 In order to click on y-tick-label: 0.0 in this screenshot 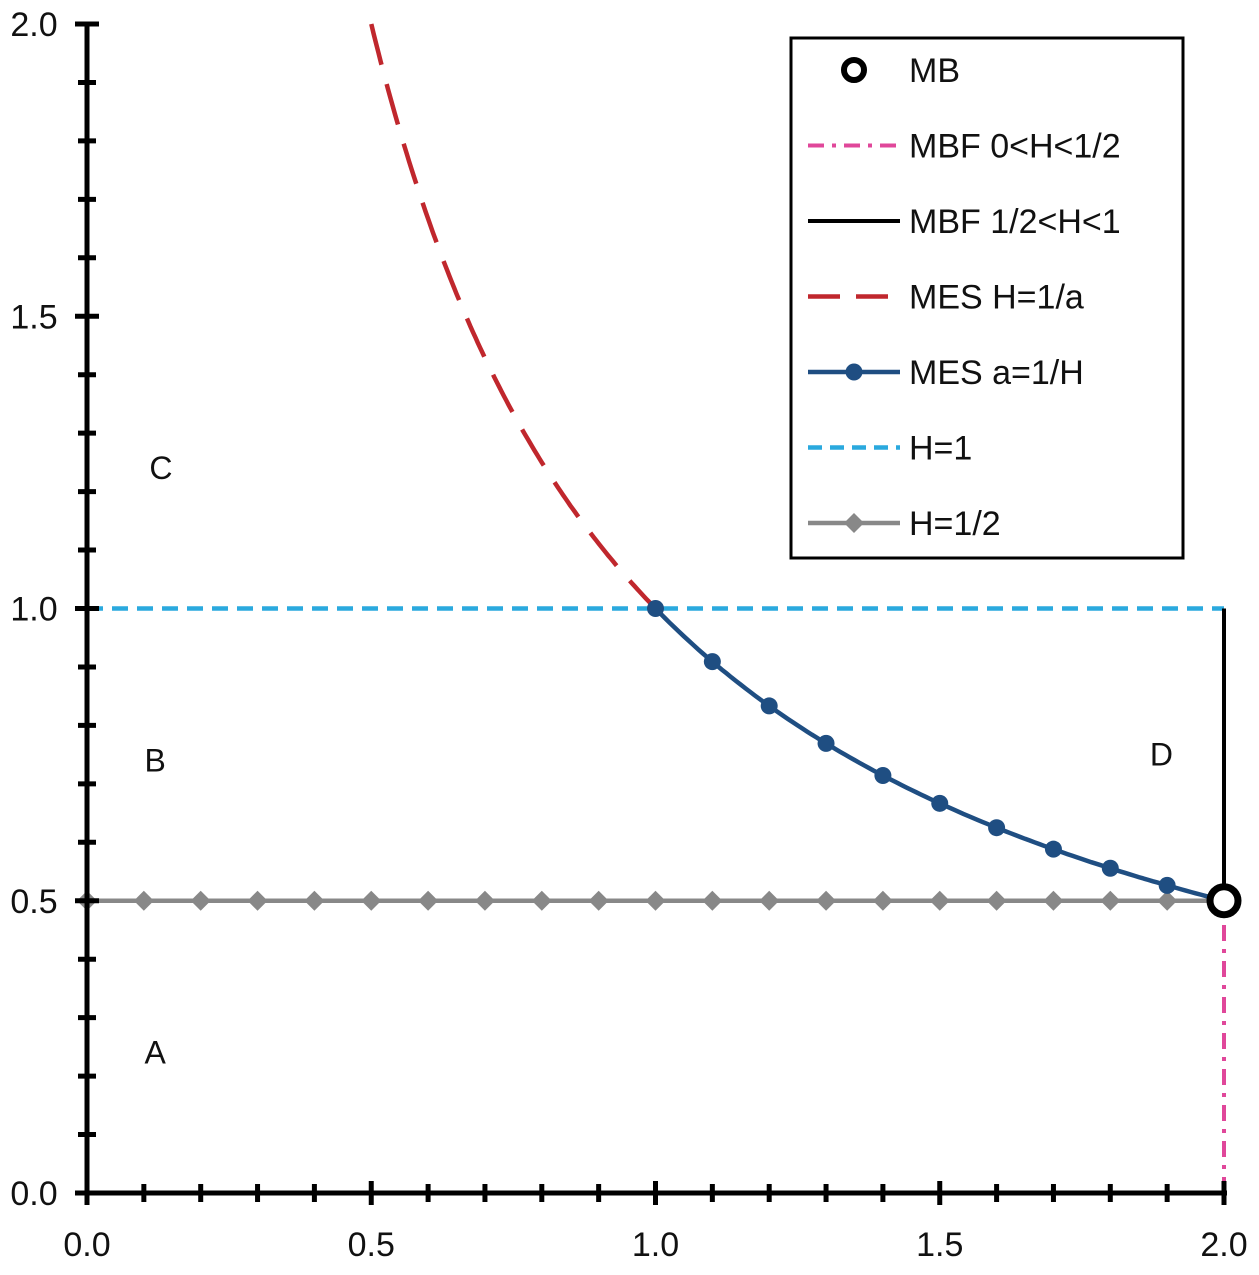, I will do `click(33, 1194)`.